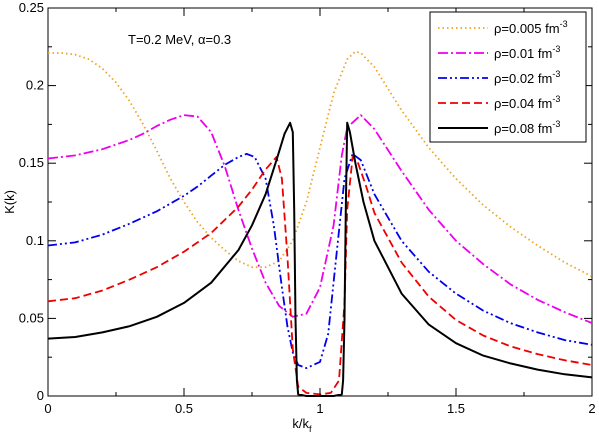 The height and width of the screenshot is (436, 599). Describe the element at coordinates (527, 102) in the screenshot. I see `legend-label-4: ρ=0.04 fm-3` at that location.